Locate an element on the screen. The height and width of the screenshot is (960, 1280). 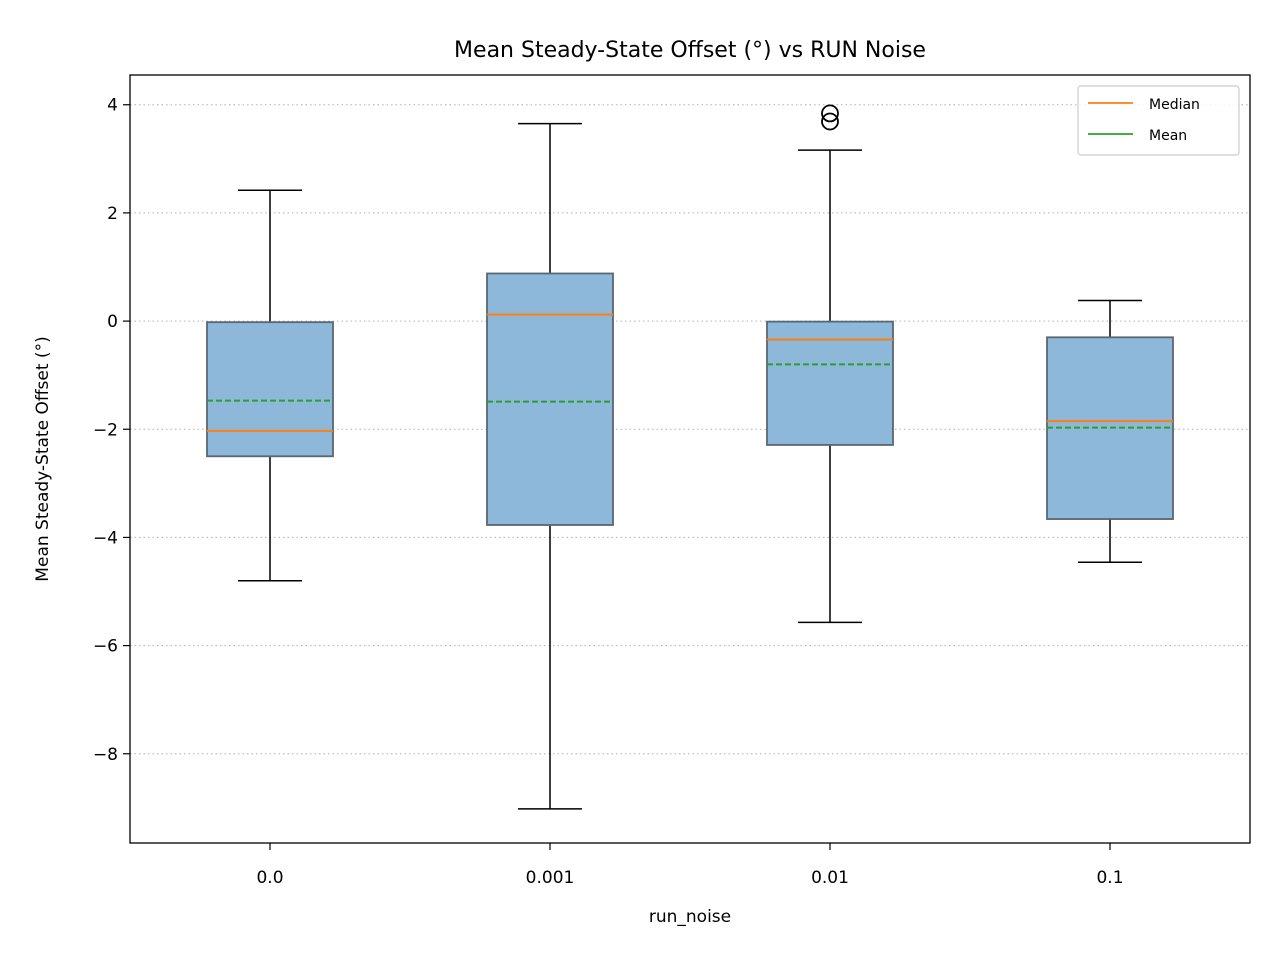
x-tick-label: 0.001 is located at coordinates (550, 878).